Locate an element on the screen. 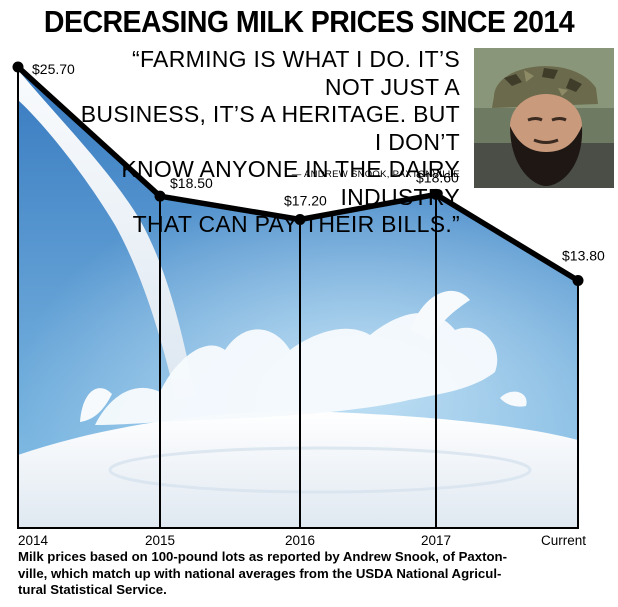 This screenshot has height=607, width=618. caption-line: tural Statistical Service. is located at coordinates (92, 589).